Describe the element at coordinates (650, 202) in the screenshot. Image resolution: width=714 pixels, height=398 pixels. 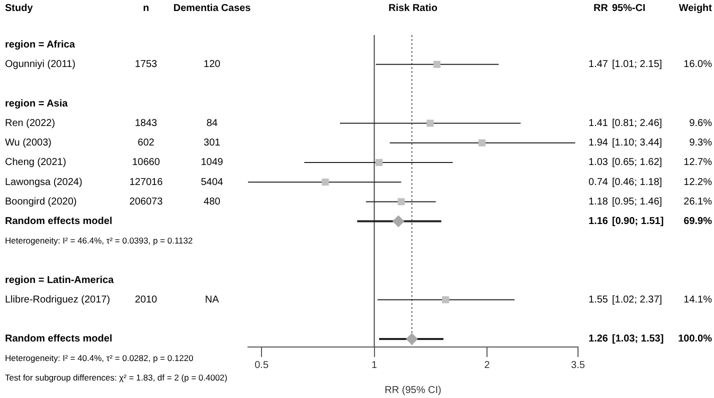
I see `text: 1.18 [0.95; 1.46] 26.1%` at that location.